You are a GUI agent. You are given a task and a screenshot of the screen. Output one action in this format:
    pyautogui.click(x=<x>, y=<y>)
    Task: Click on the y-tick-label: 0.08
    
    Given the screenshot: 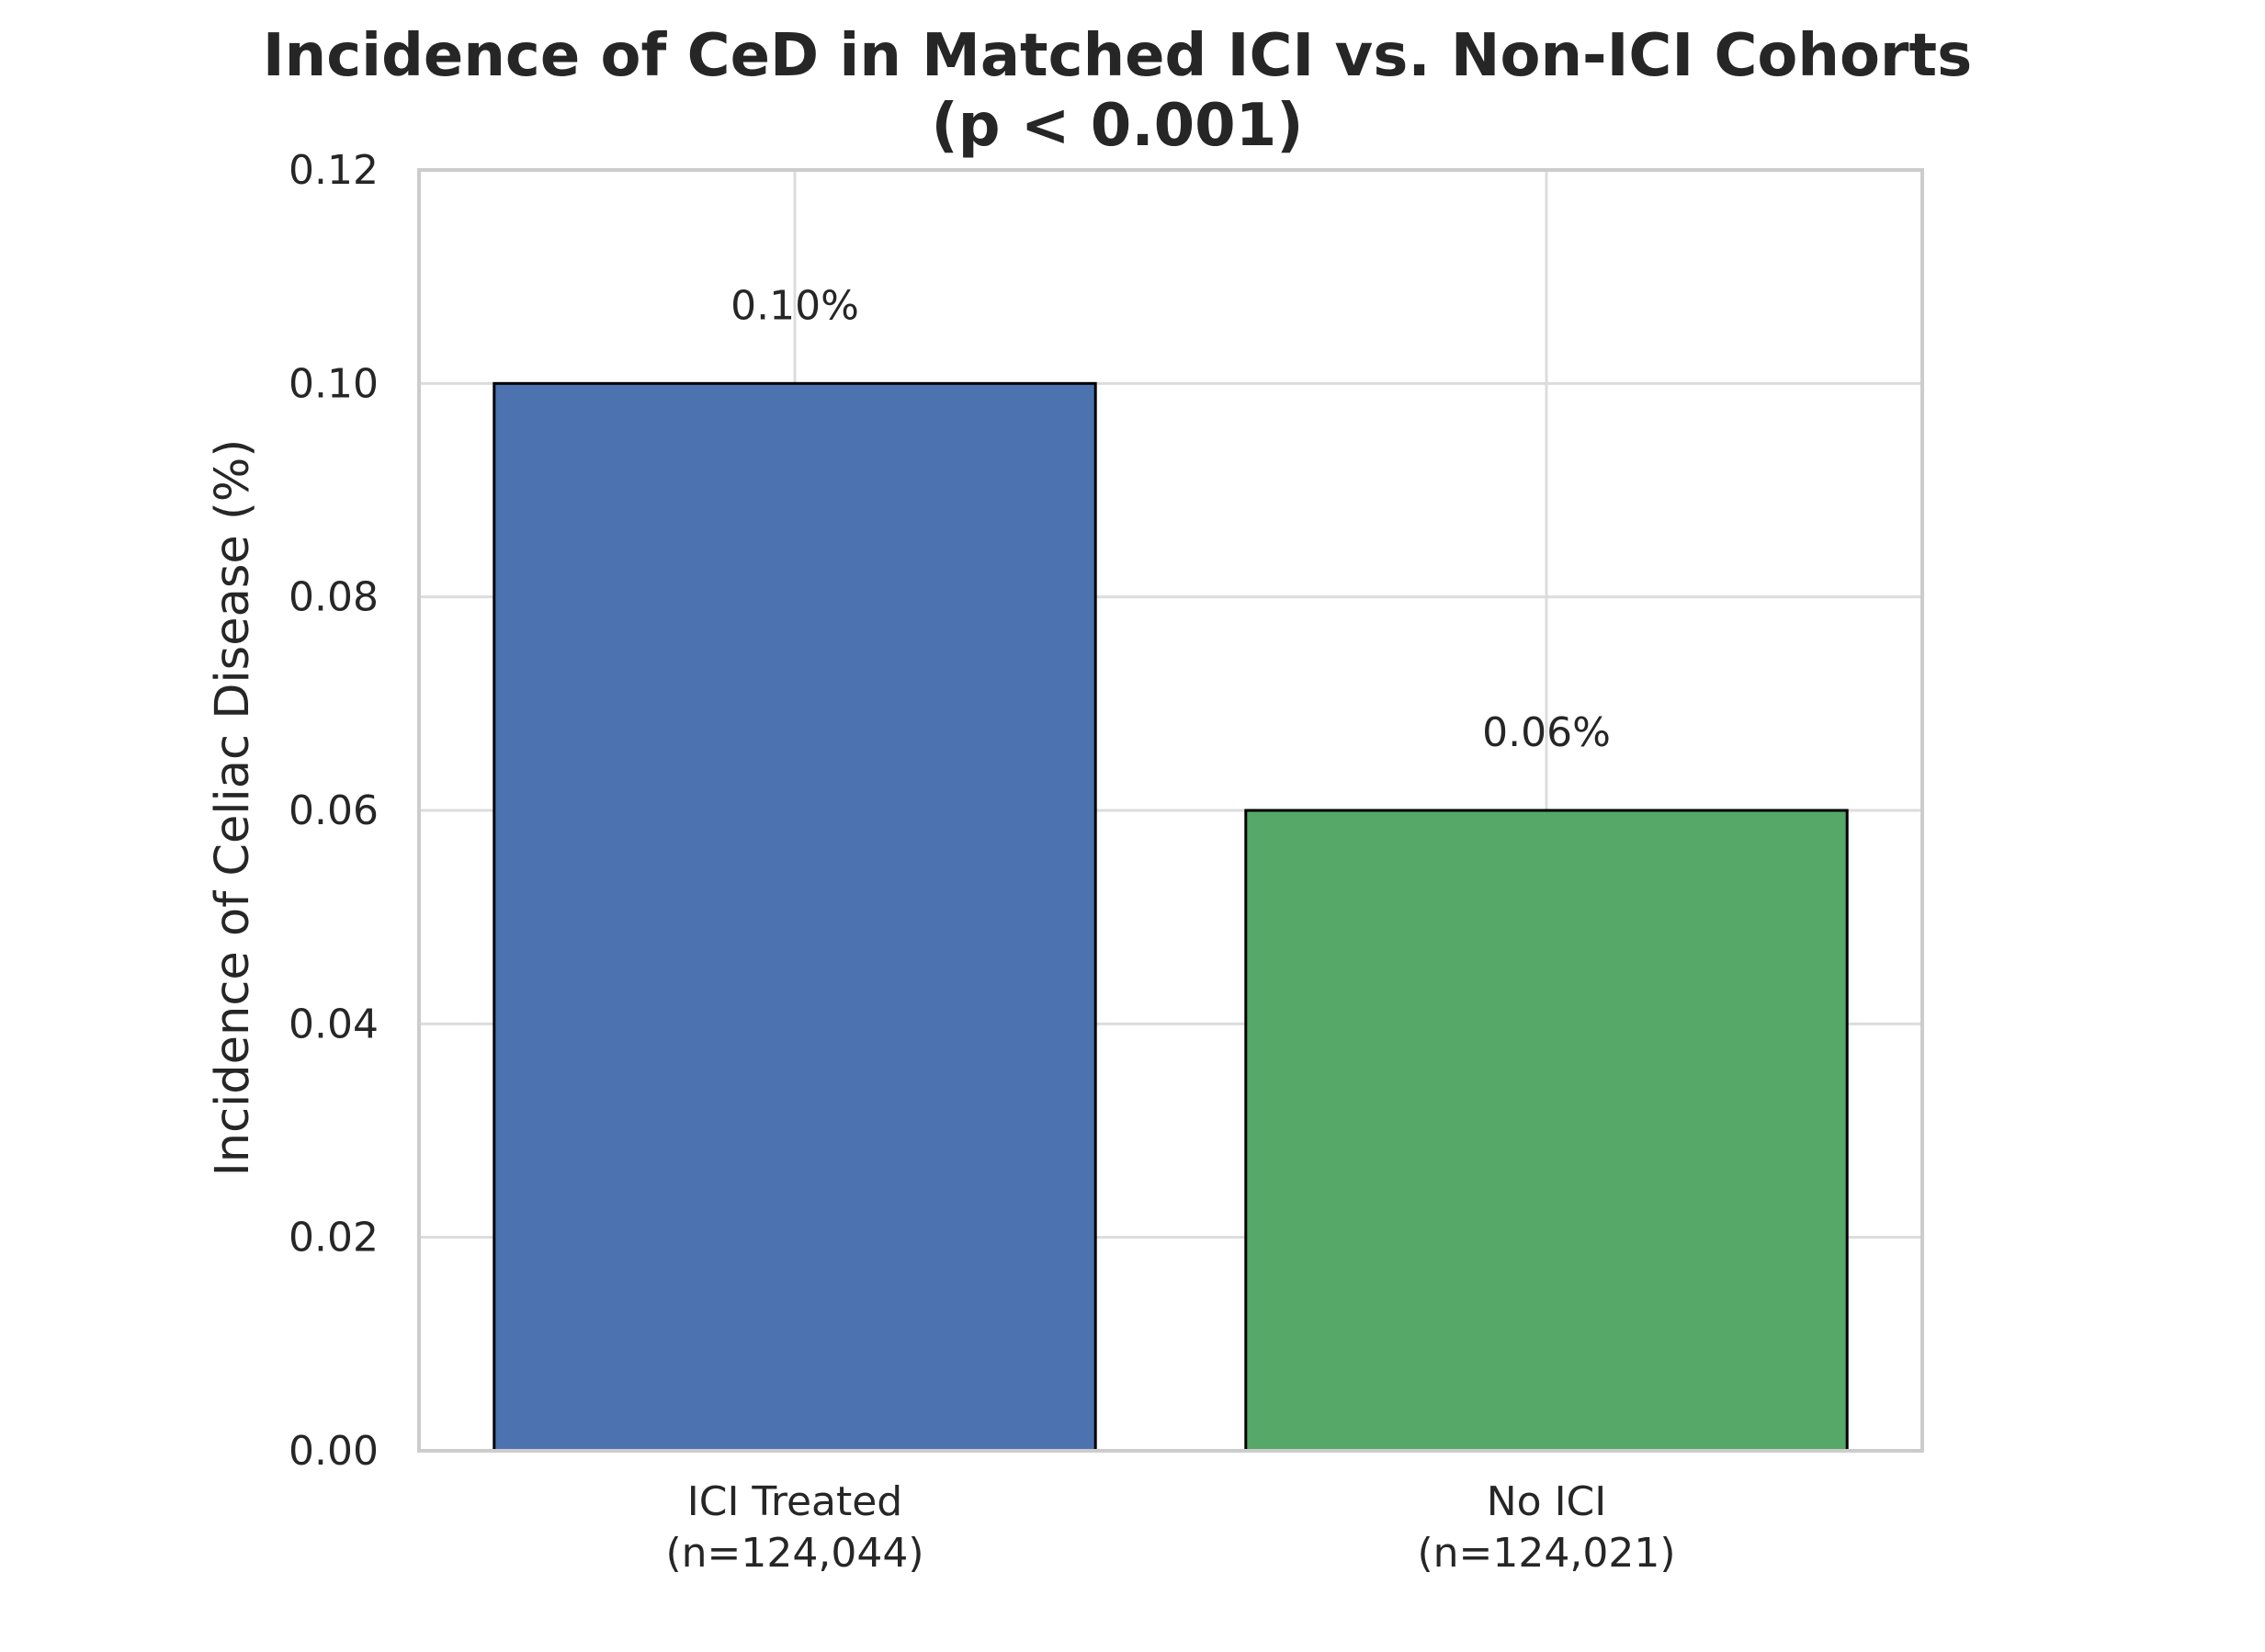 What is the action you would take?
    pyautogui.click(x=334, y=597)
    